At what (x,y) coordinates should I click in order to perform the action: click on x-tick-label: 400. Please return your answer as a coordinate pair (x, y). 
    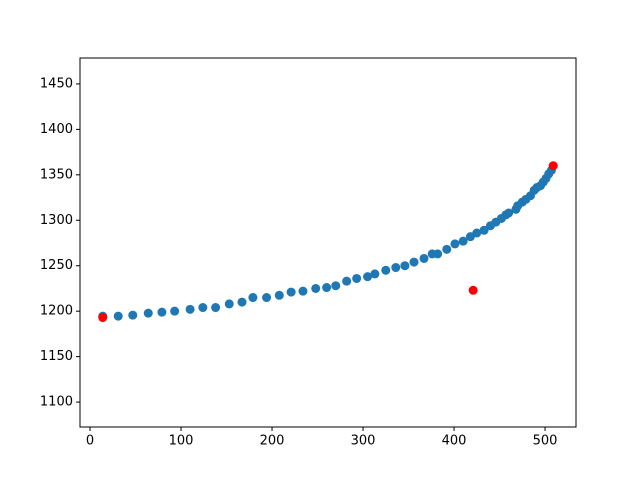
    Looking at the image, I should click on (454, 441).